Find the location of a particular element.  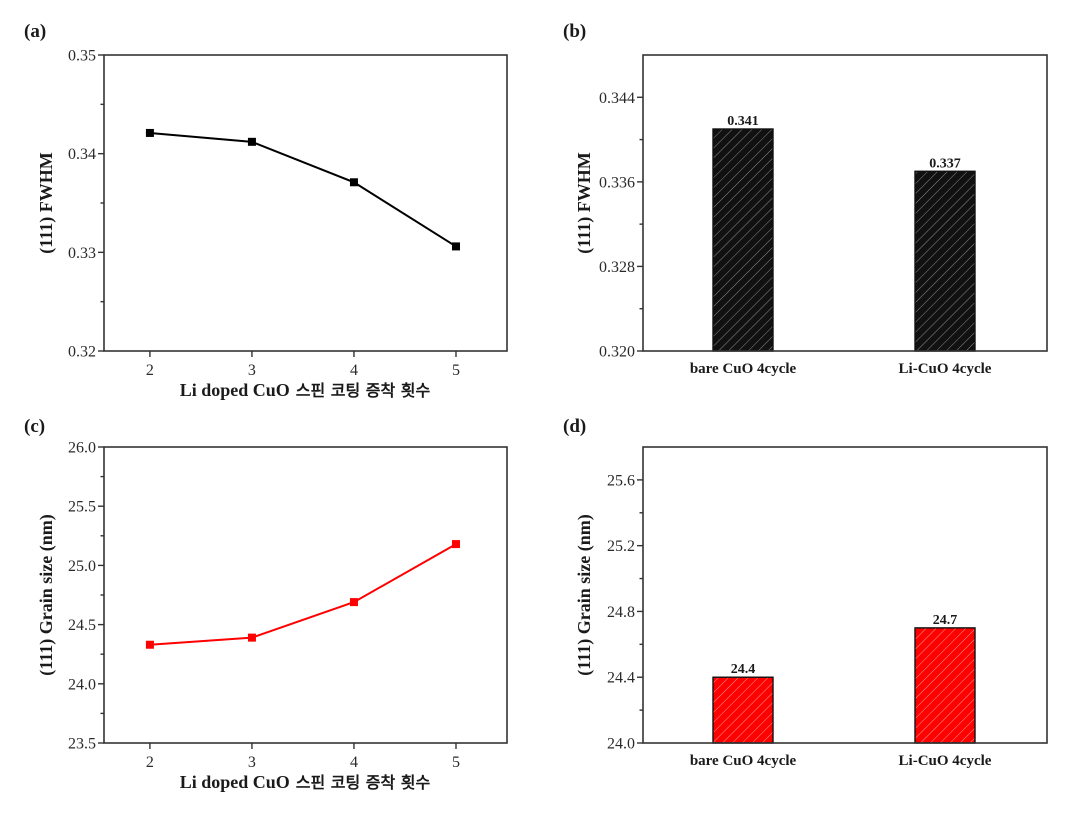

x-tick-label-a: 2 is located at coordinates (150, 370).